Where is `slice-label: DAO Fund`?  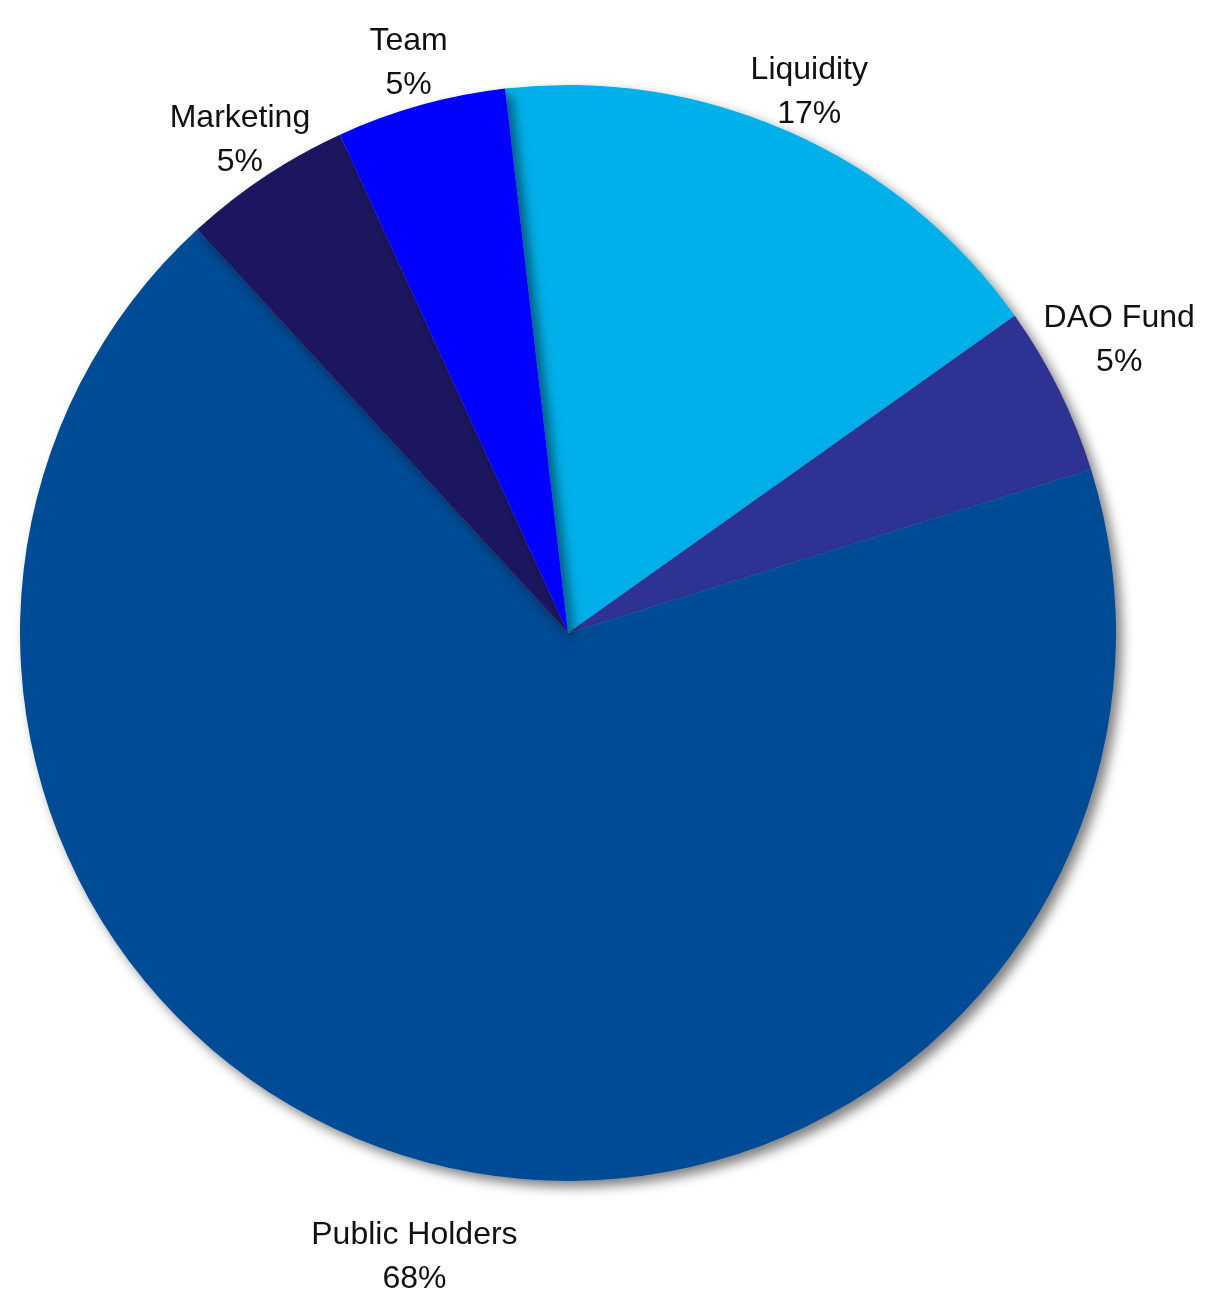
slice-label: DAO Fund is located at coordinates (1119, 316).